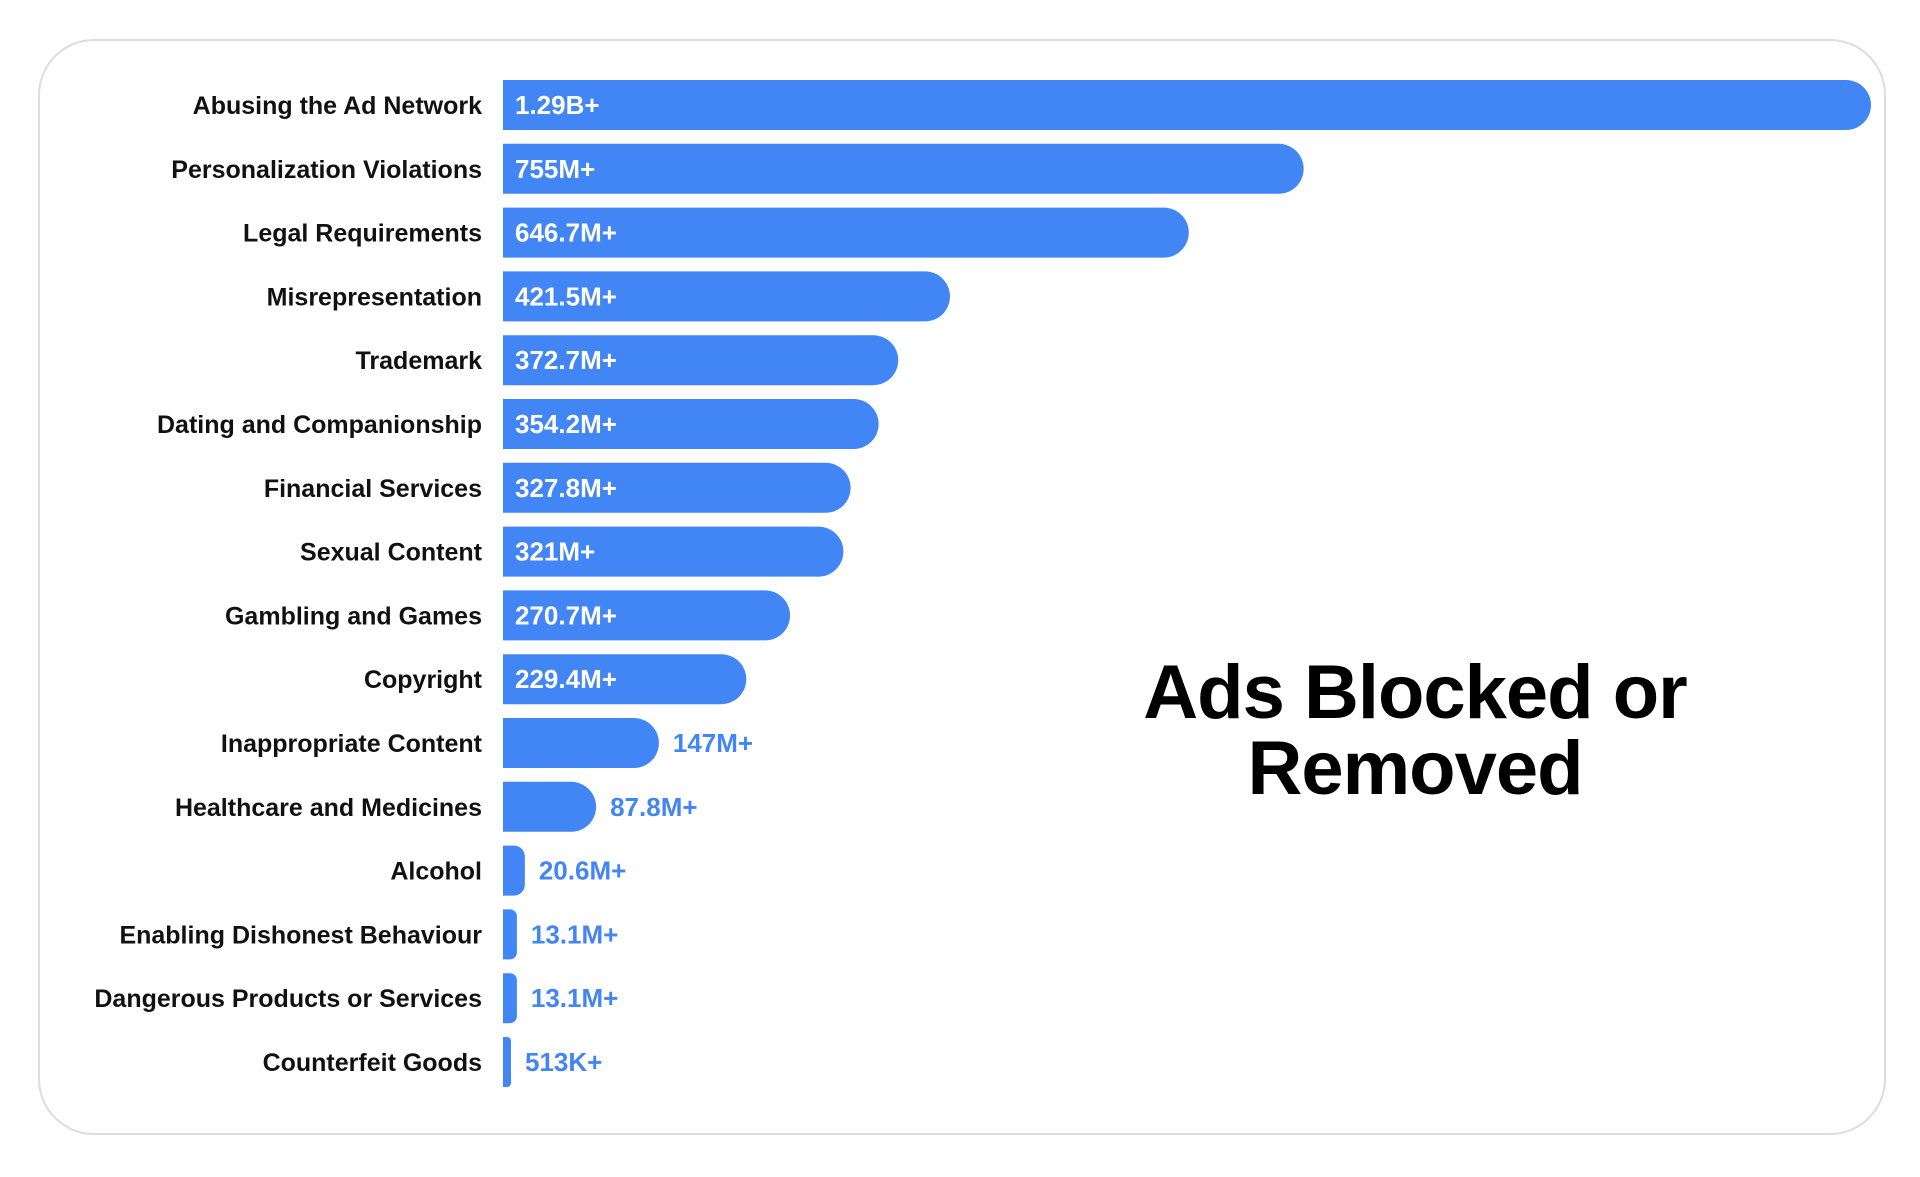  Describe the element at coordinates (326, 170) in the screenshot. I see `category-label: Personalization Violations` at that location.